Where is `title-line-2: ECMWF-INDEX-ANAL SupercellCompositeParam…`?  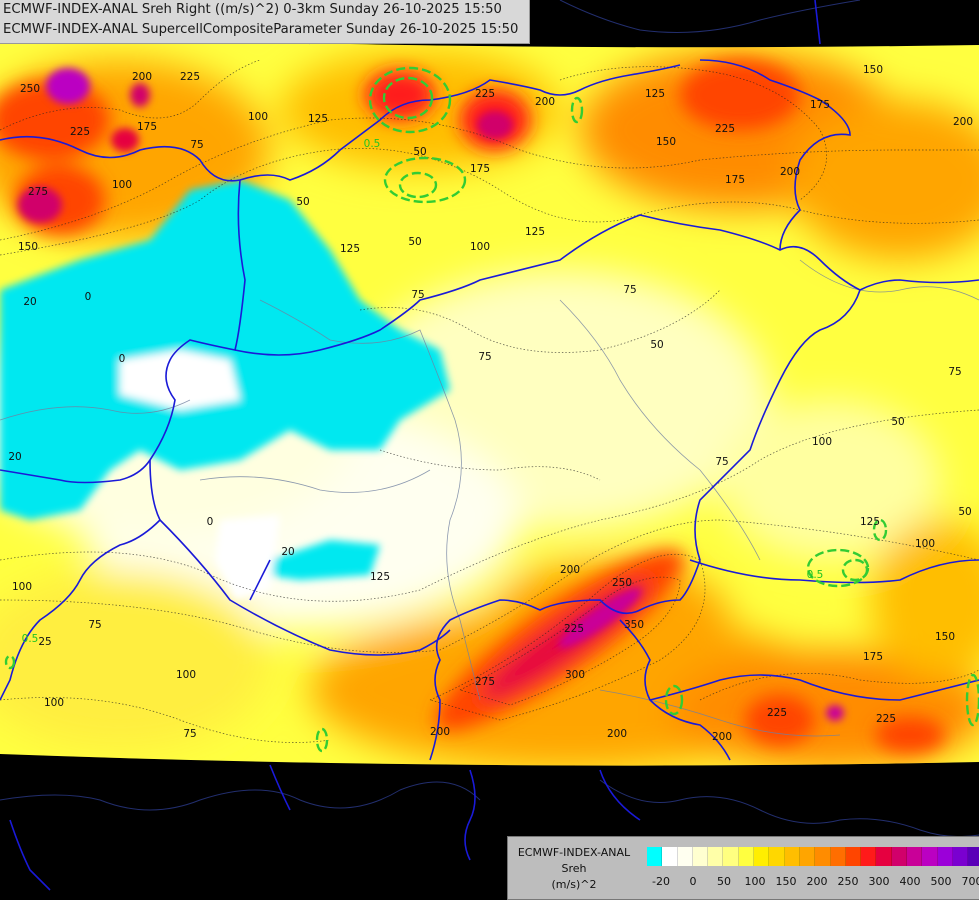
title-line-2: ECMWF-INDEX-ANAL SupercellCompositeParam… is located at coordinates (261, 29).